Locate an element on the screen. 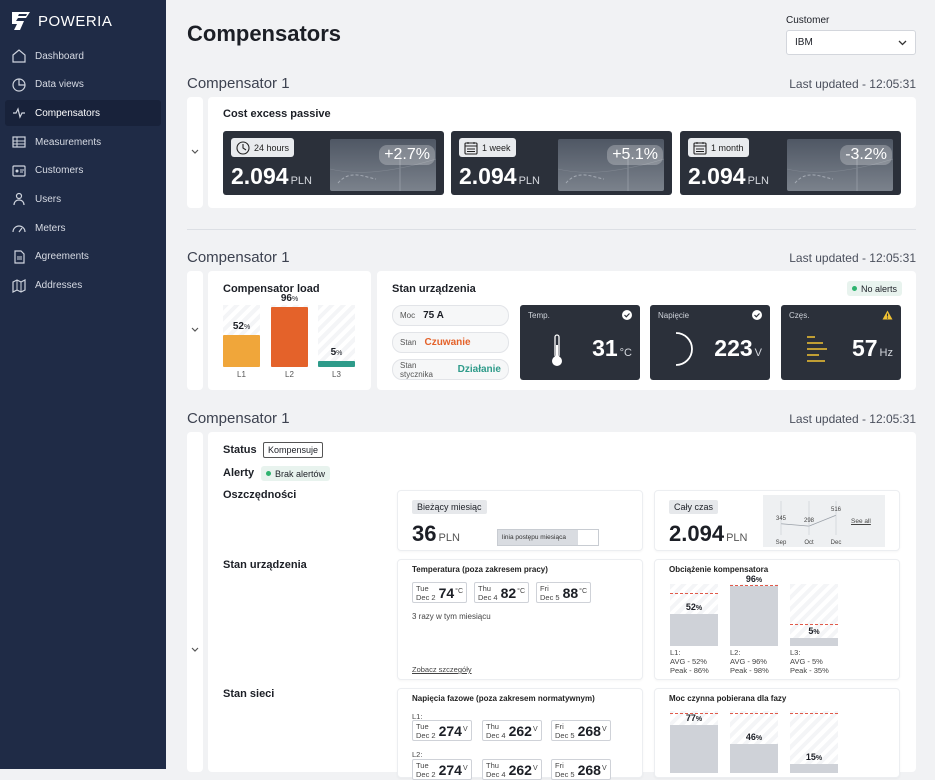 The width and height of the screenshot is (935, 780). load-detail-value: 5% is located at coordinates (814, 631).